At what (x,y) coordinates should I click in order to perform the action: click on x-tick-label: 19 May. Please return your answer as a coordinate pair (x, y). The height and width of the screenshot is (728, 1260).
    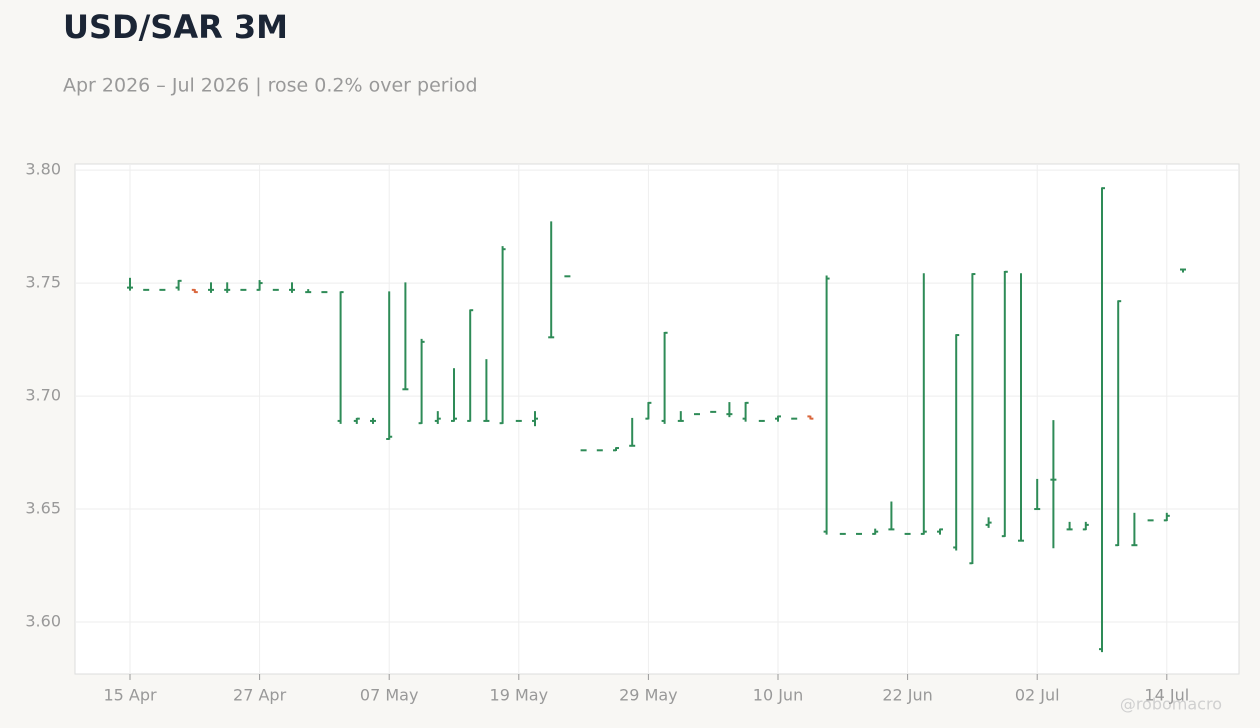
    Looking at the image, I should click on (519, 695).